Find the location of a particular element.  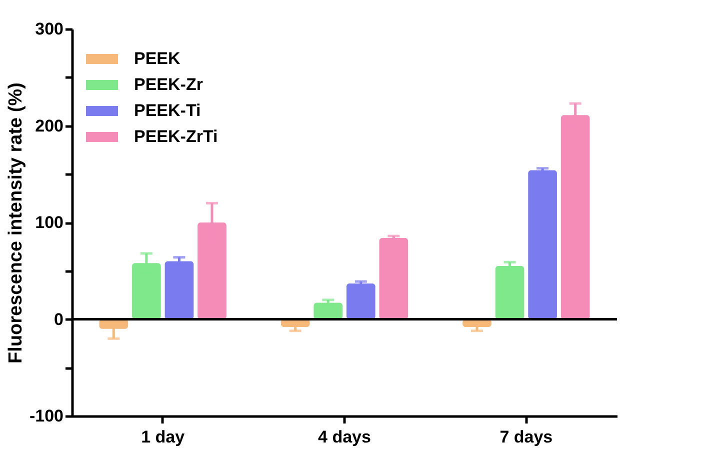

y-tick-label: 200 is located at coordinates (49, 126).